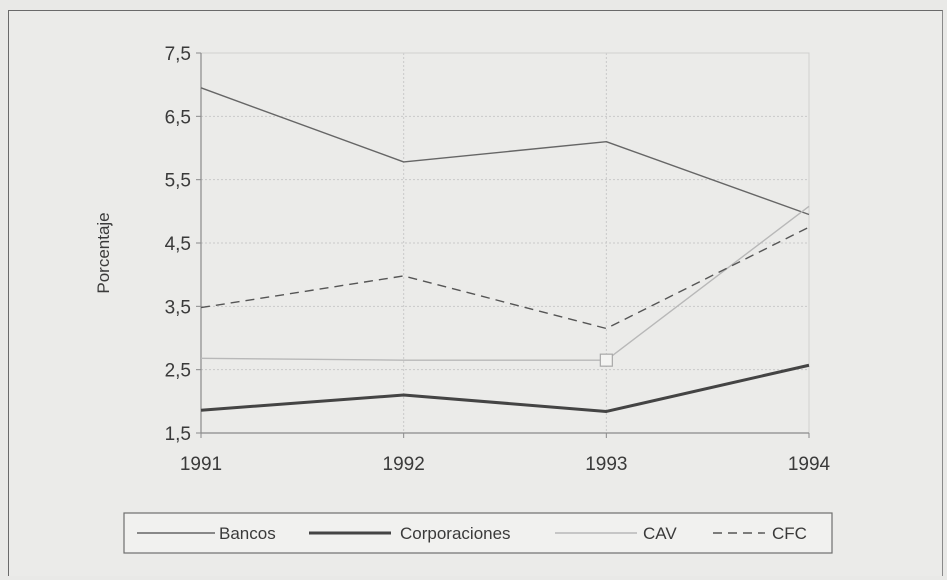 This screenshot has height=580, width=947. I want to click on y-tick-label: 6,5, so click(178, 117).